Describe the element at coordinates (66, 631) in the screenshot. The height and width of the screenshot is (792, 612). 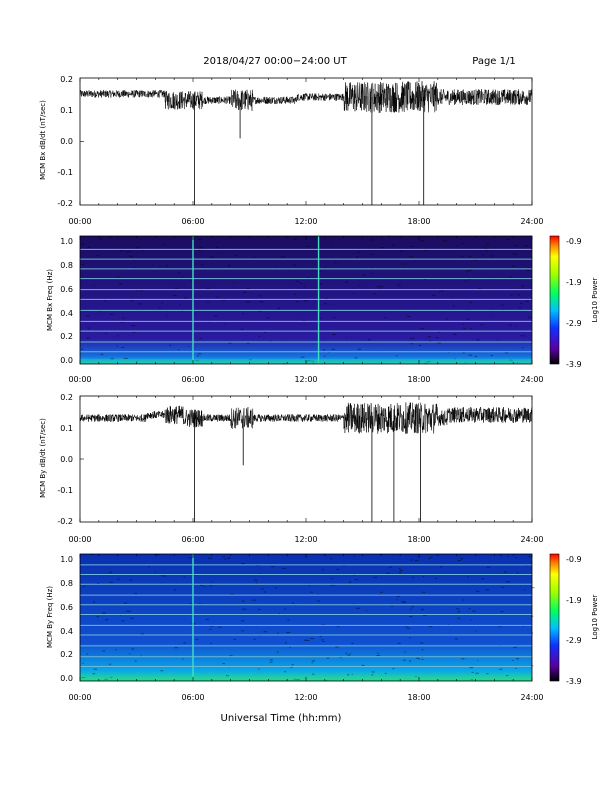
I see `by-spec-ytick-label: 0.4` at that location.